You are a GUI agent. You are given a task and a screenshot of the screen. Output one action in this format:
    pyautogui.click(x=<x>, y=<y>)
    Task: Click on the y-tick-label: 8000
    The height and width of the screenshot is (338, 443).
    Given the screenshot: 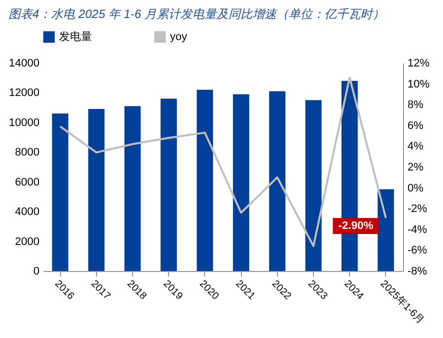 What is the action you would take?
    pyautogui.click(x=27, y=152)
    